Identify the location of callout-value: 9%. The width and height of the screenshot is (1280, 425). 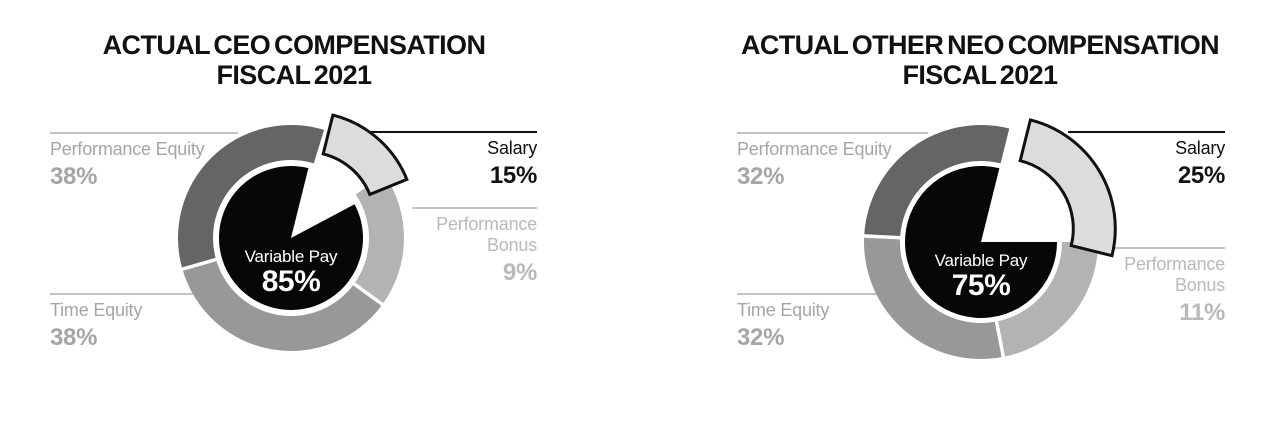
(519, 272).